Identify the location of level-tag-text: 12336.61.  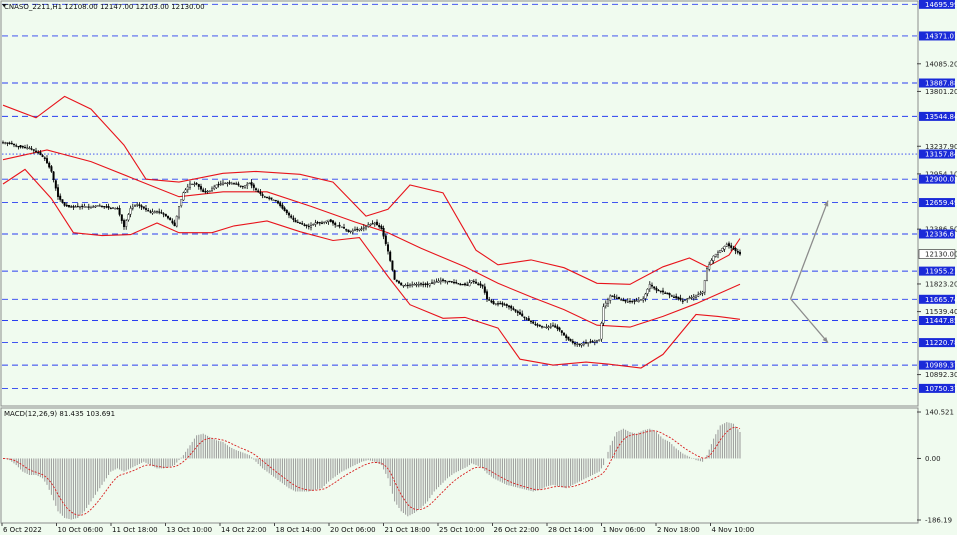
(941, 234).